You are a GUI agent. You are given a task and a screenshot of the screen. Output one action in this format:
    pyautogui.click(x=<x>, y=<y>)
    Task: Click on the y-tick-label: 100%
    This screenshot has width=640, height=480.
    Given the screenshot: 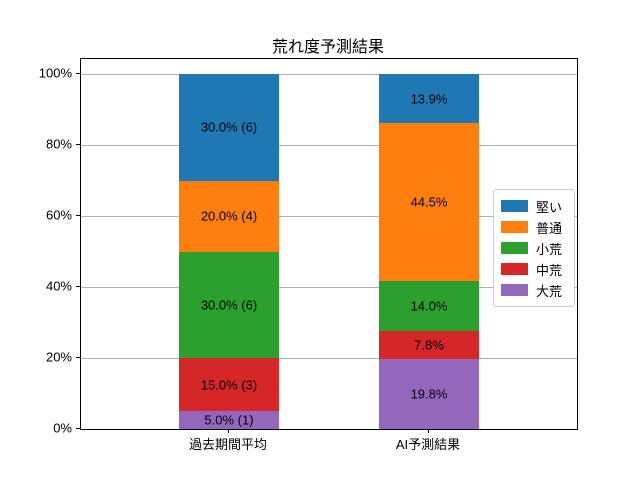 What is the action you would take?
    pyautogui.click(x=55, y=73)
    